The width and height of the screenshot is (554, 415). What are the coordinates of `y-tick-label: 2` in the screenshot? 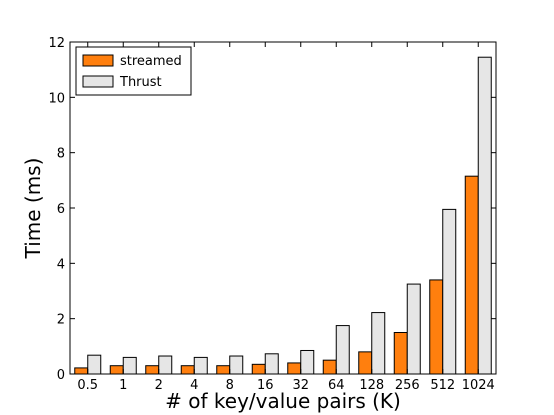 It's located at (61, 320).